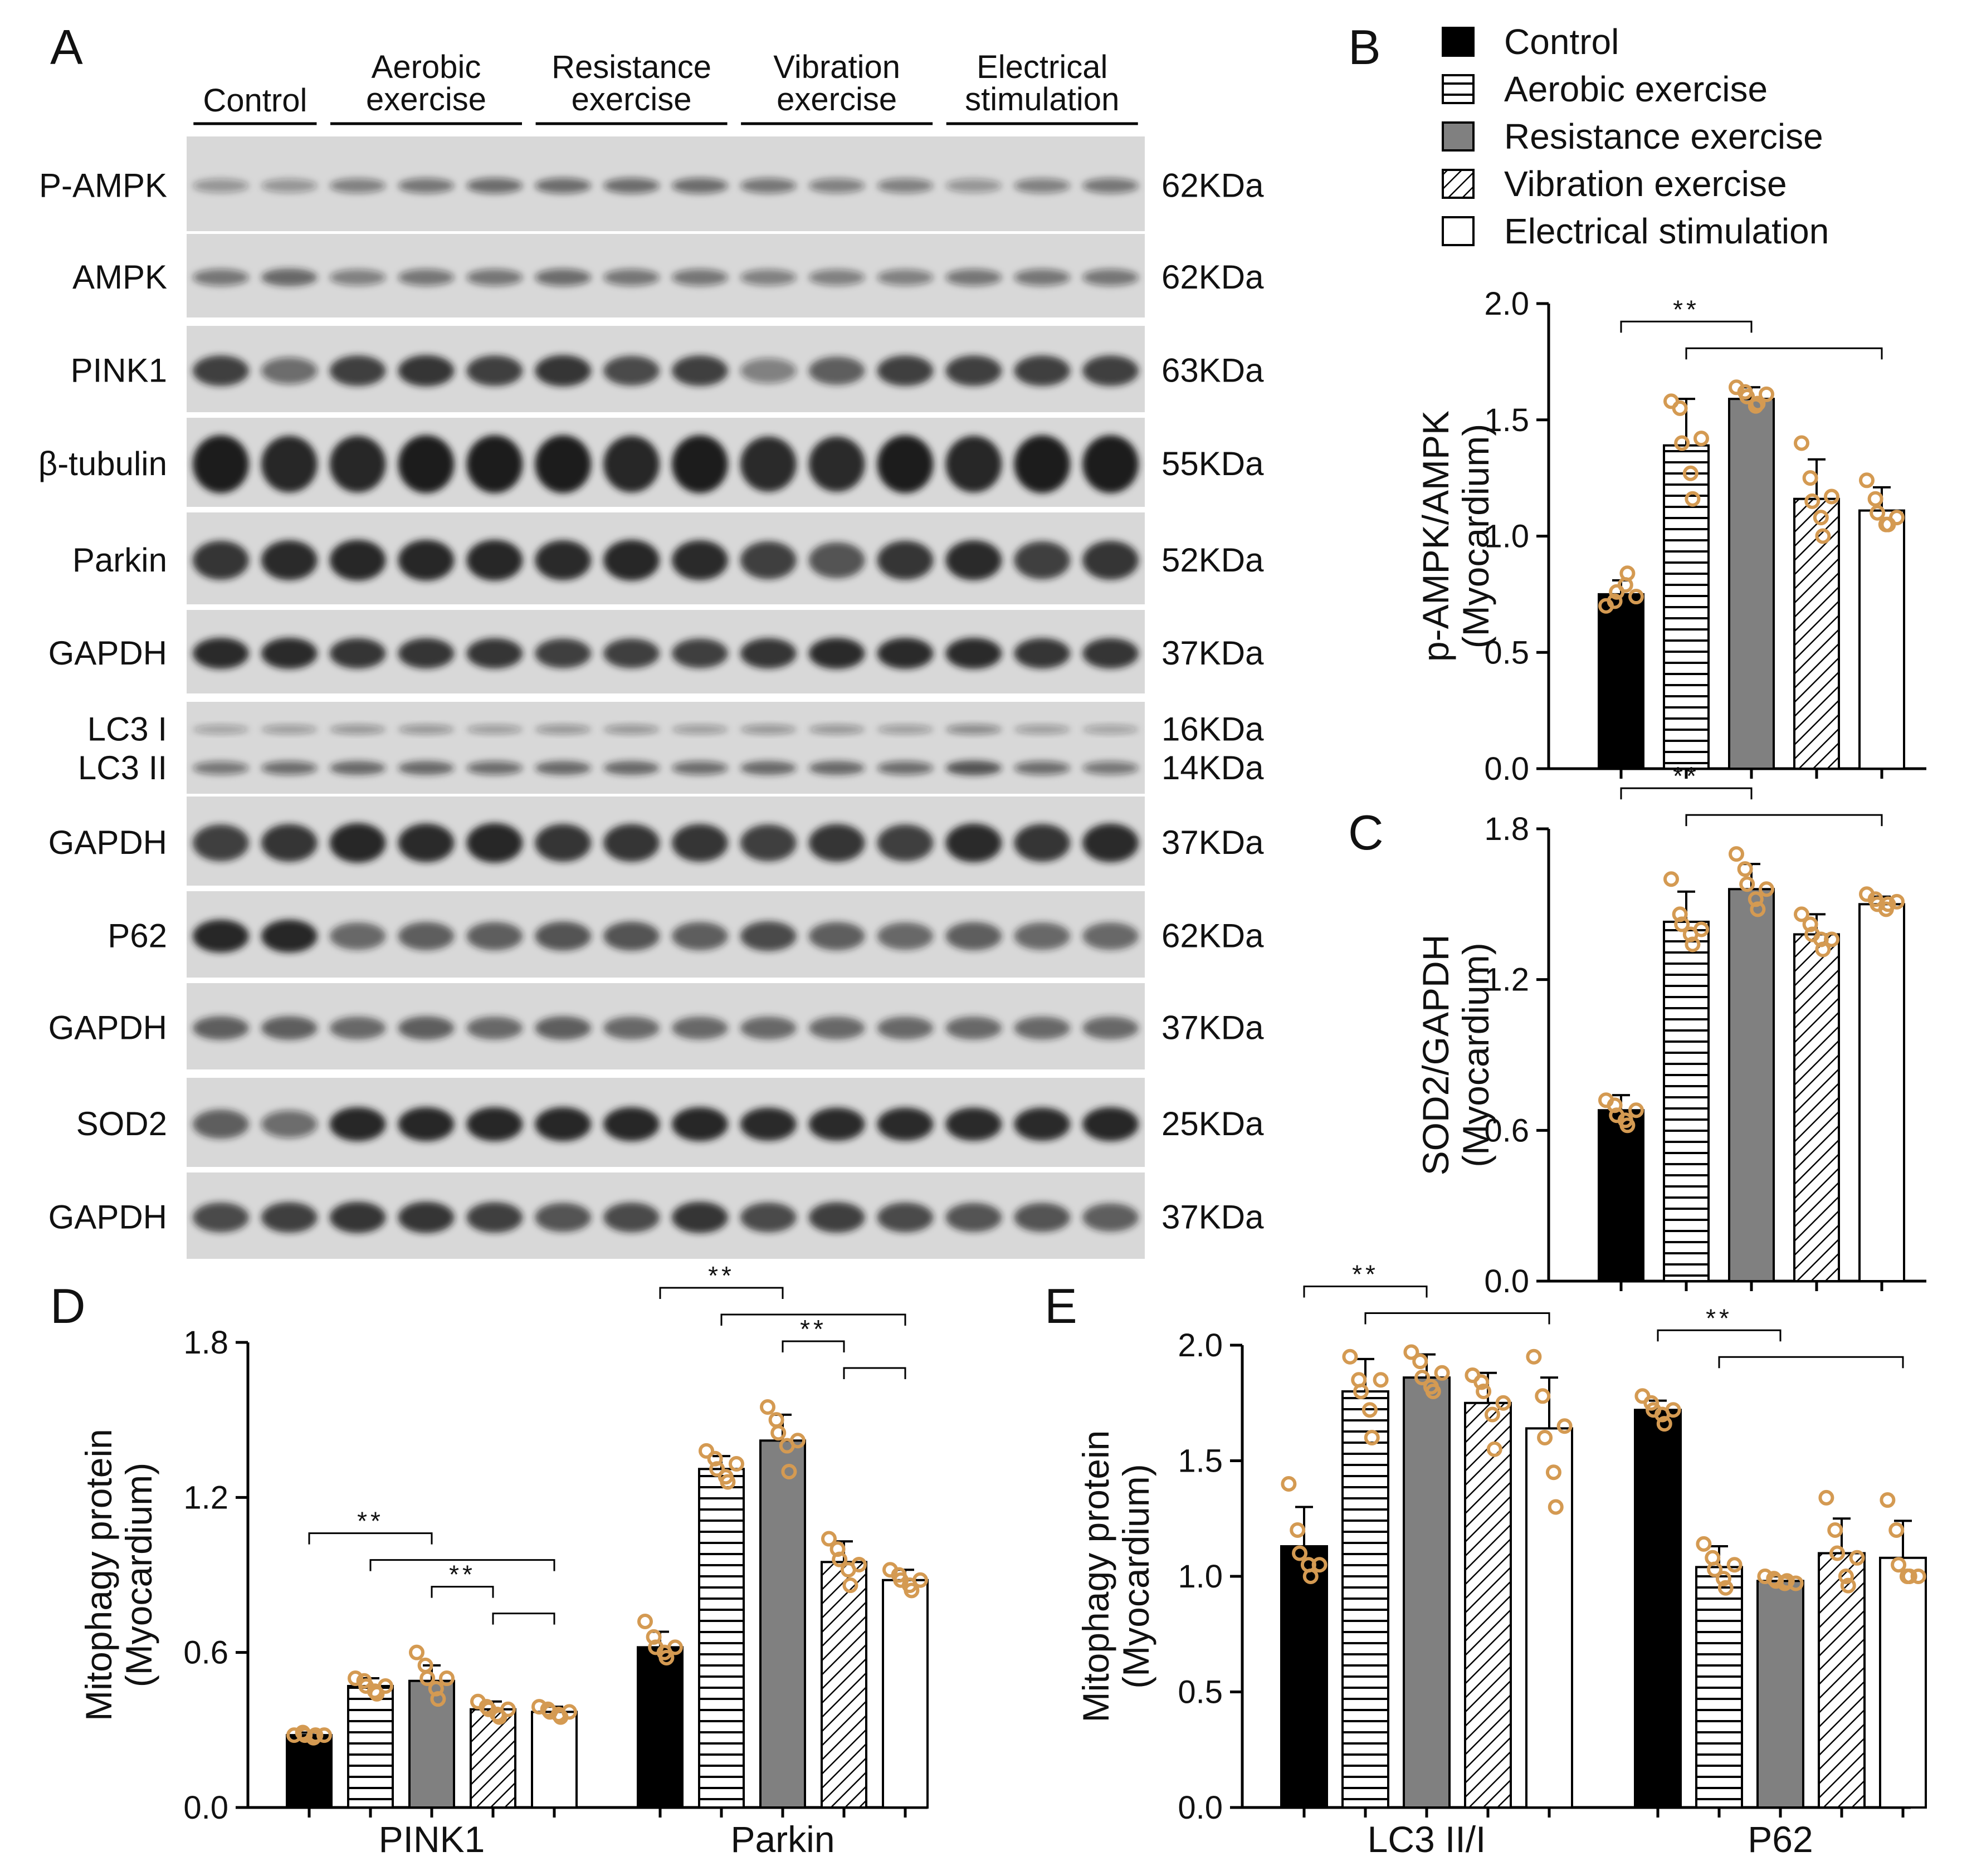 The image size is (1962, 1876). I want to click on y-axis-title: SOD2/GAPDH, so click(1435, 1055).